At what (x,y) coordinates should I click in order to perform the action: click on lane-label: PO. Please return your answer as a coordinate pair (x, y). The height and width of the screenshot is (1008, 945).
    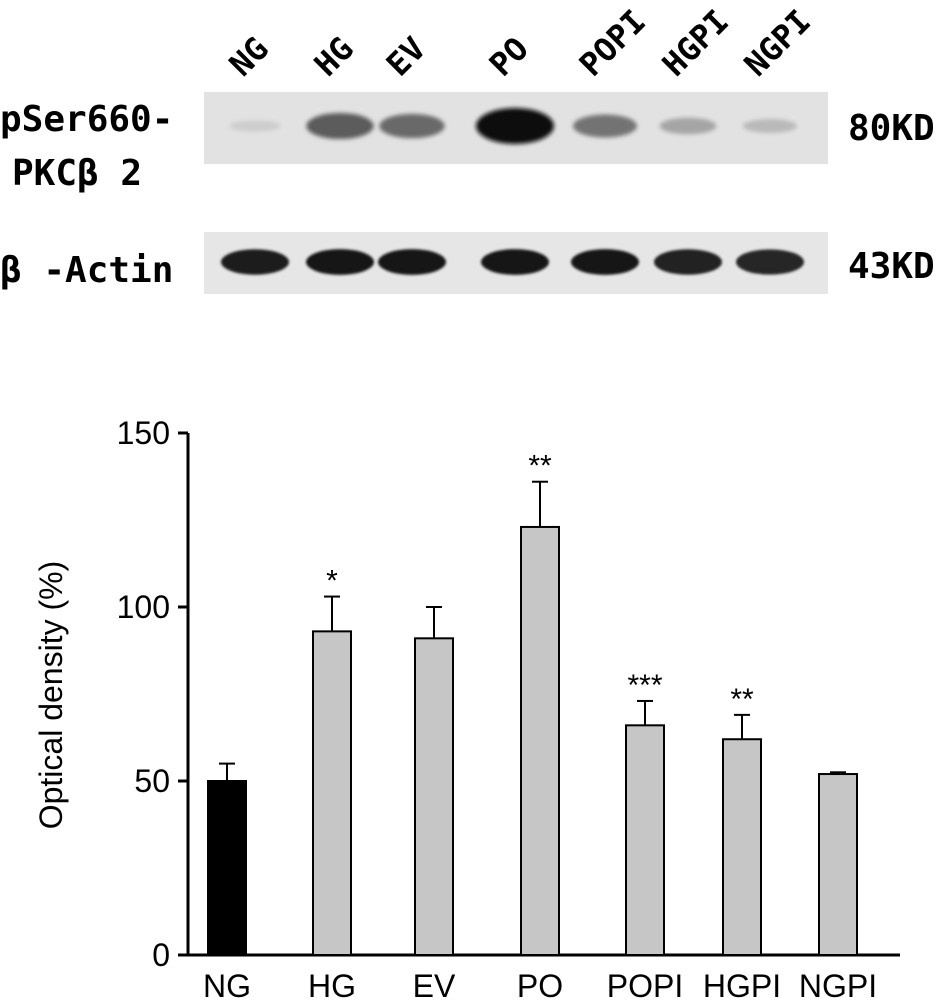
    Looking at the image, I should click on (509, 57).